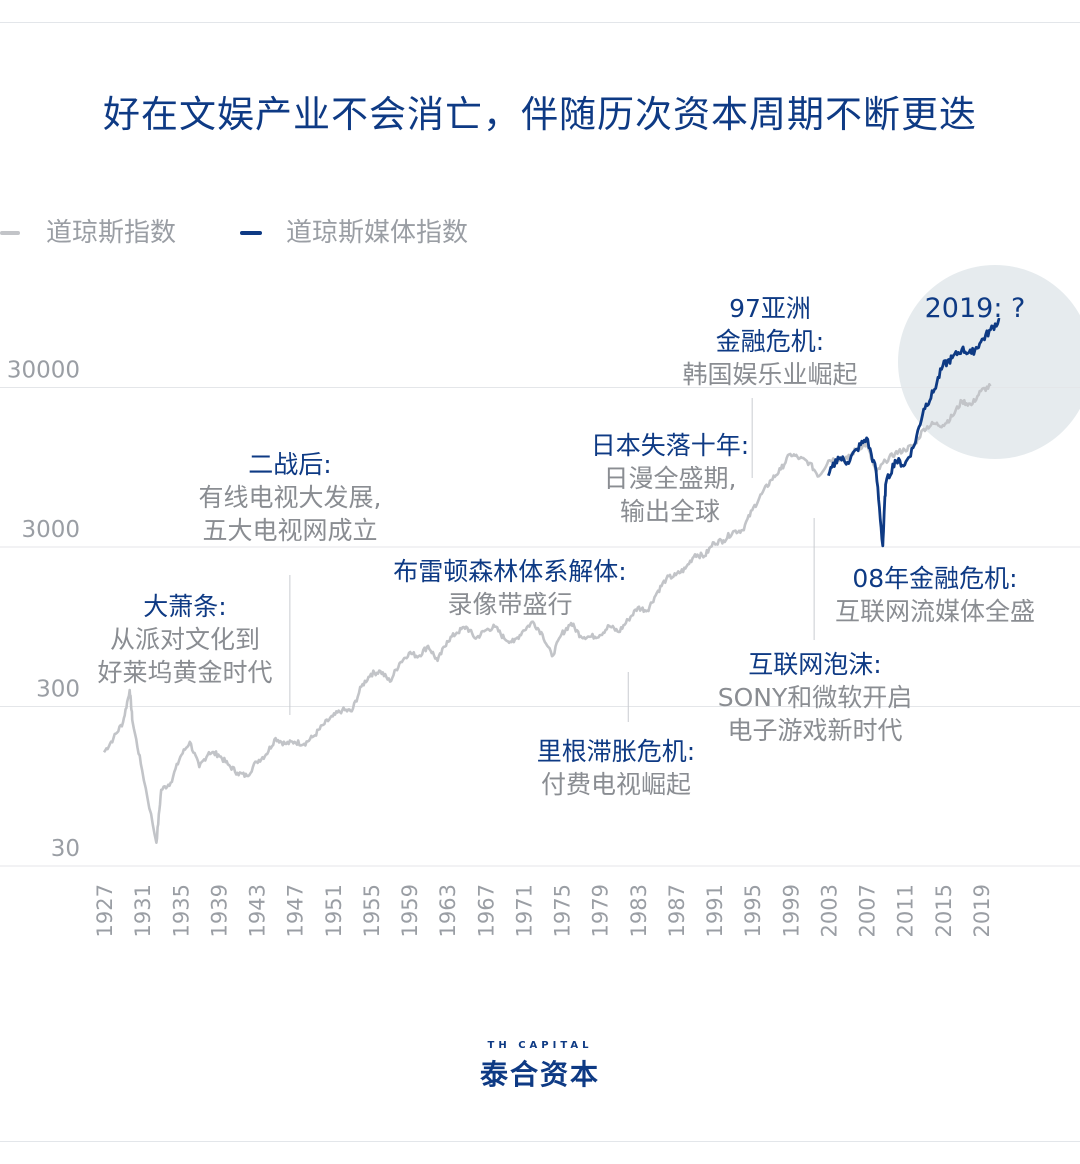 The image size is (1080, 1164). I want to click on x-tick-label: 1979, so click(601, 910).